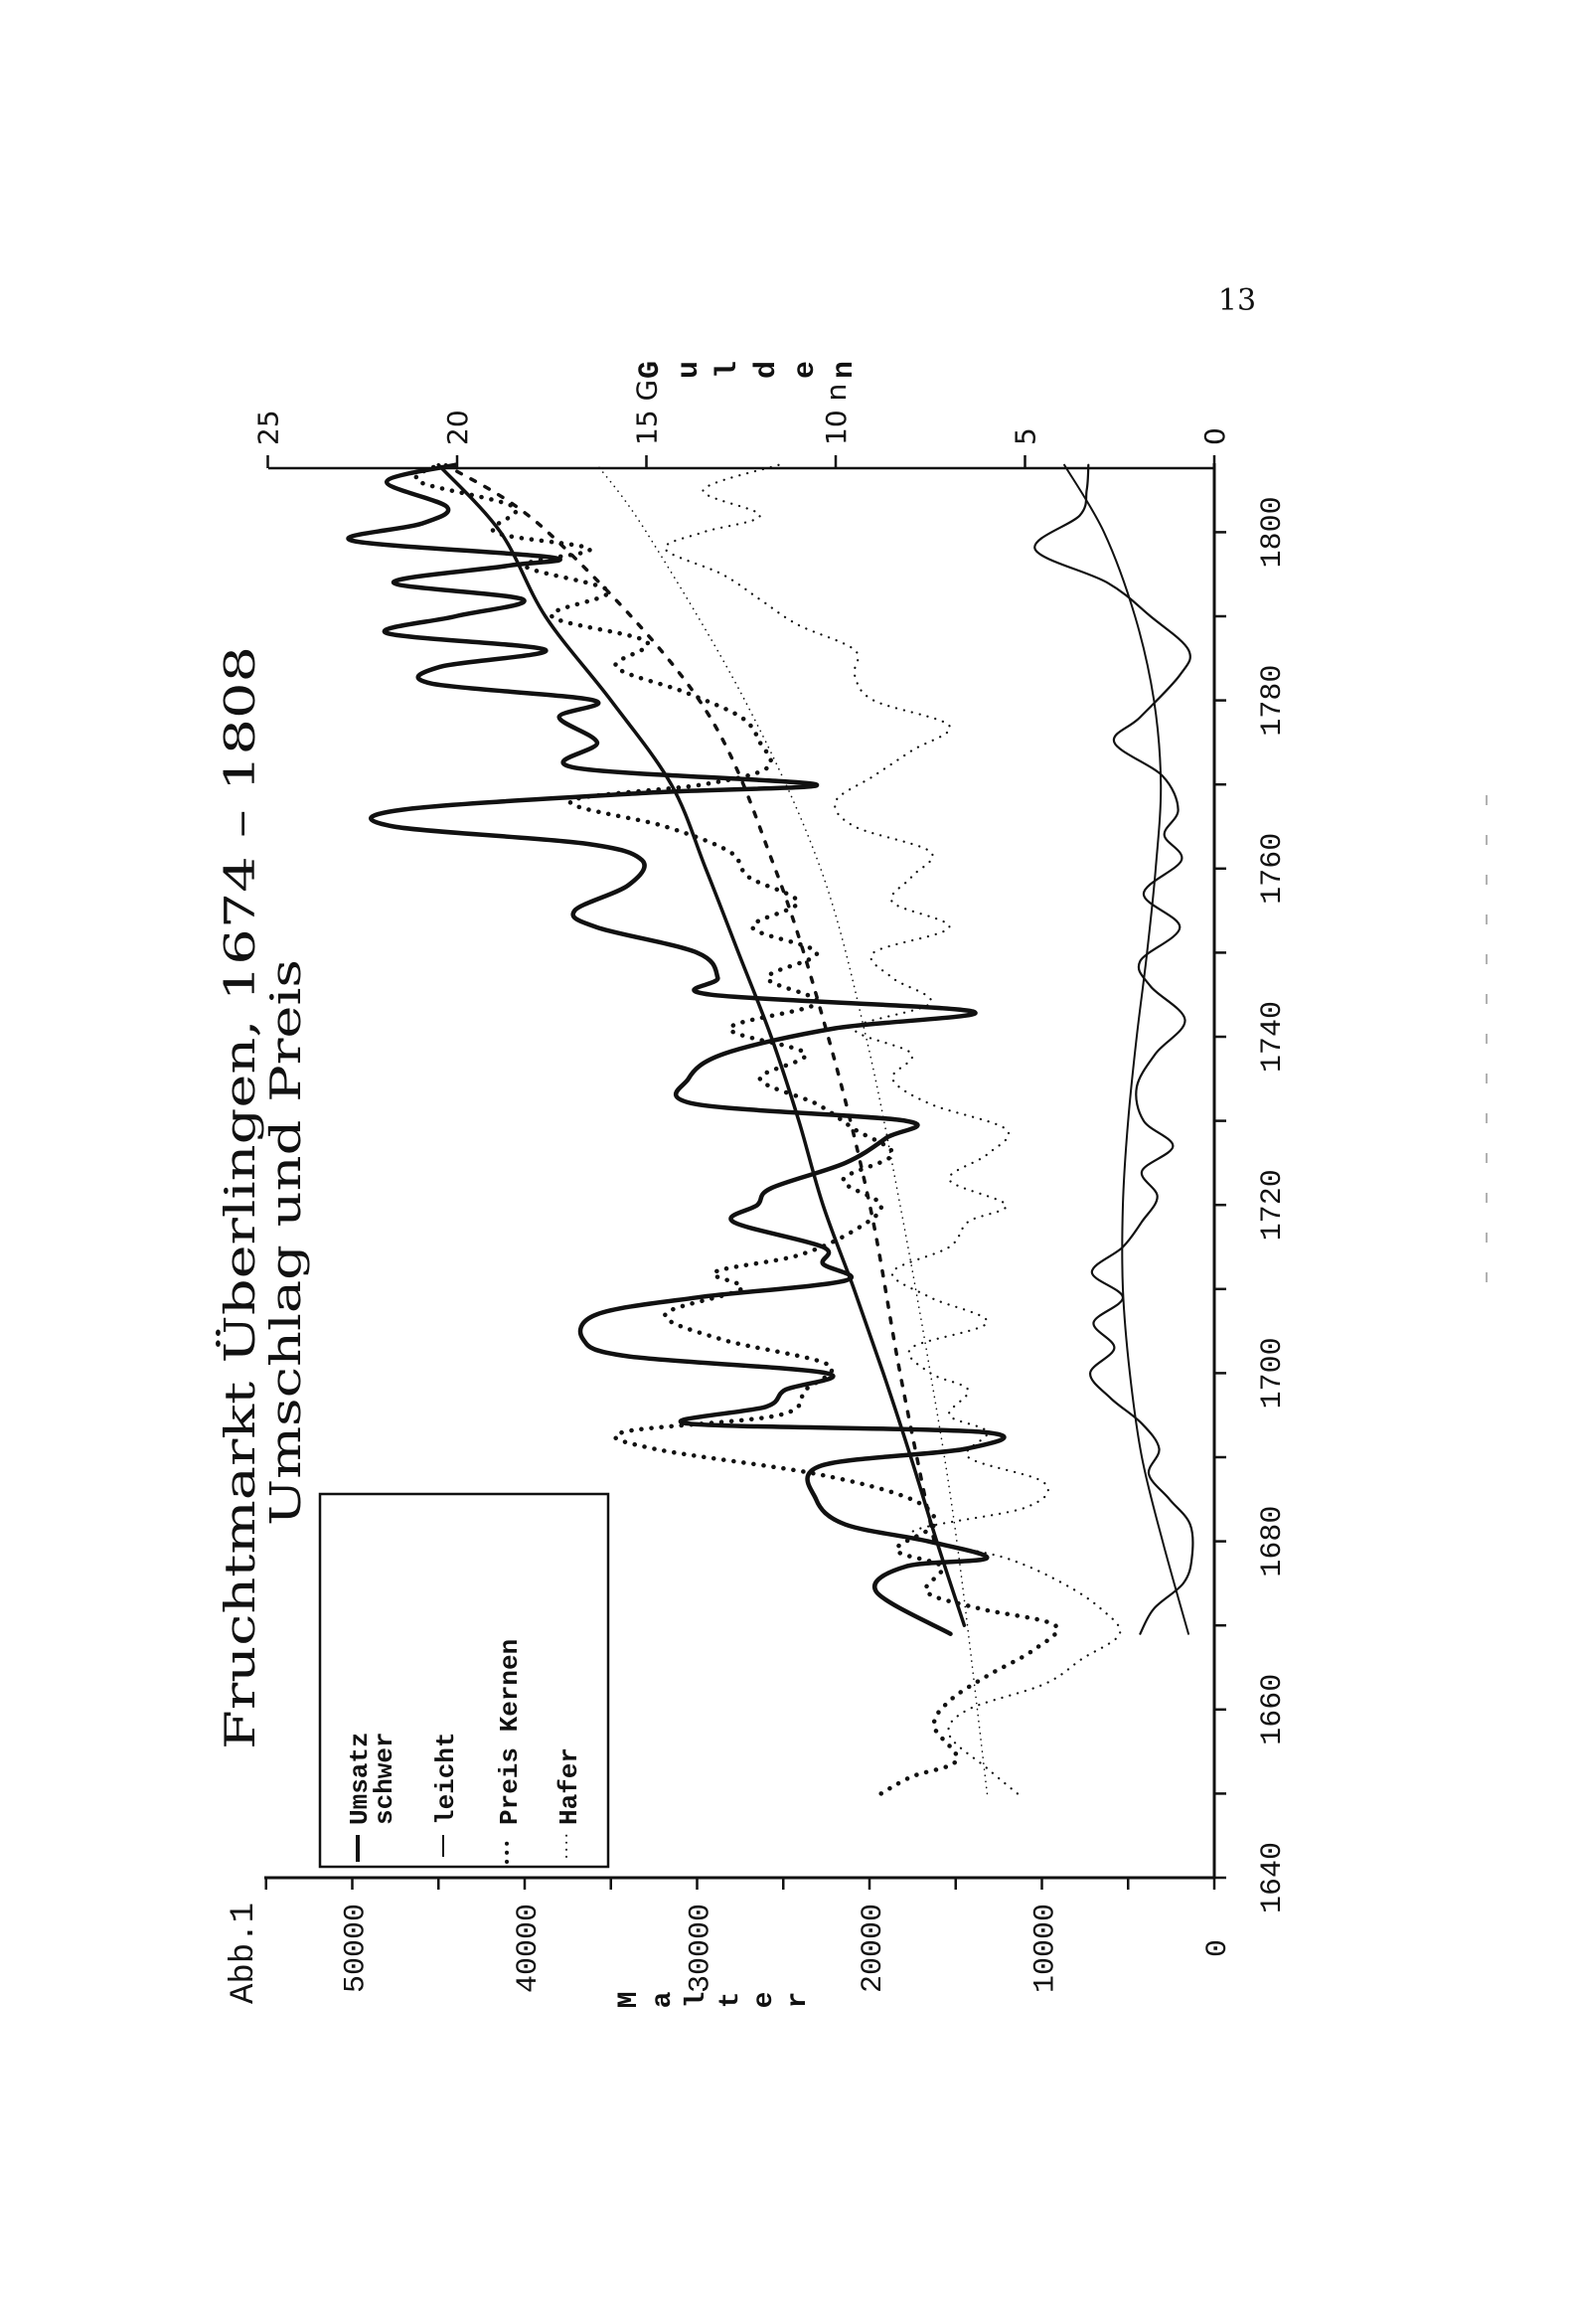 This screenshot has width=1577, height=2324. What do you see at coordinates (268, 427) in the screenshot?
I see `y-right-tick-label: 25` at bounding box center [268, 427].